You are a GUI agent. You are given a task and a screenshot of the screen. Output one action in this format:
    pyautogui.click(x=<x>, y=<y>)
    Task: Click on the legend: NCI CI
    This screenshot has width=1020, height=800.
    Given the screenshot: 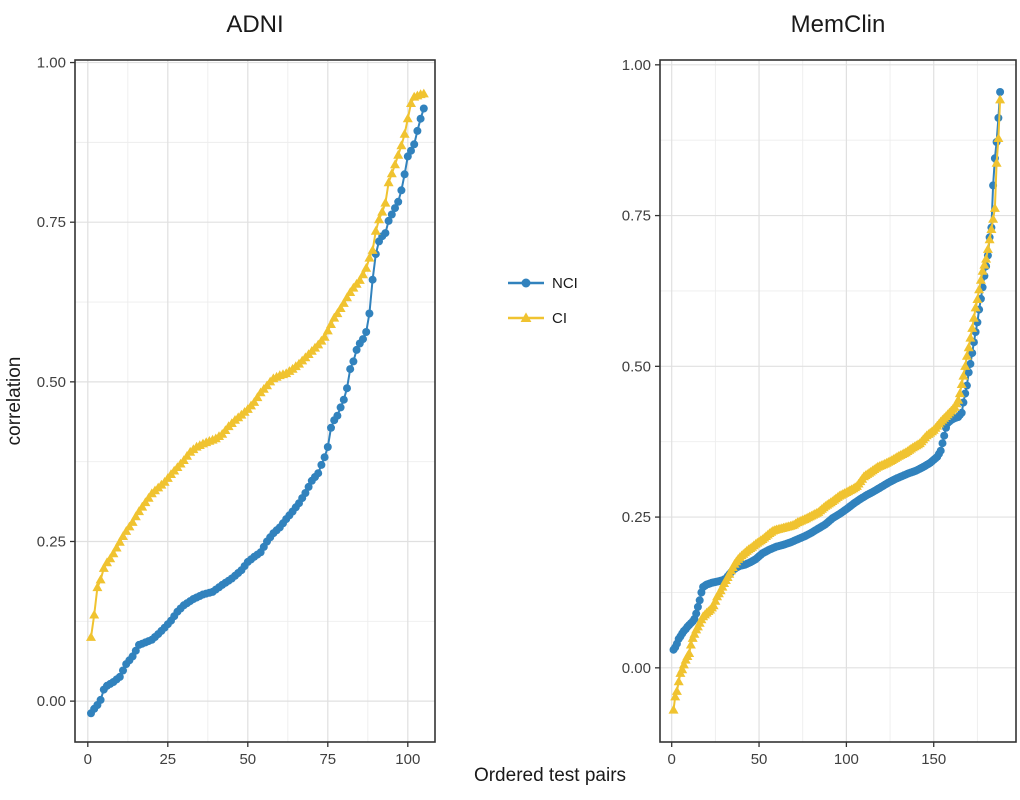 What is the action you would take?
    pyautogui.click(x=543, y=301)
    